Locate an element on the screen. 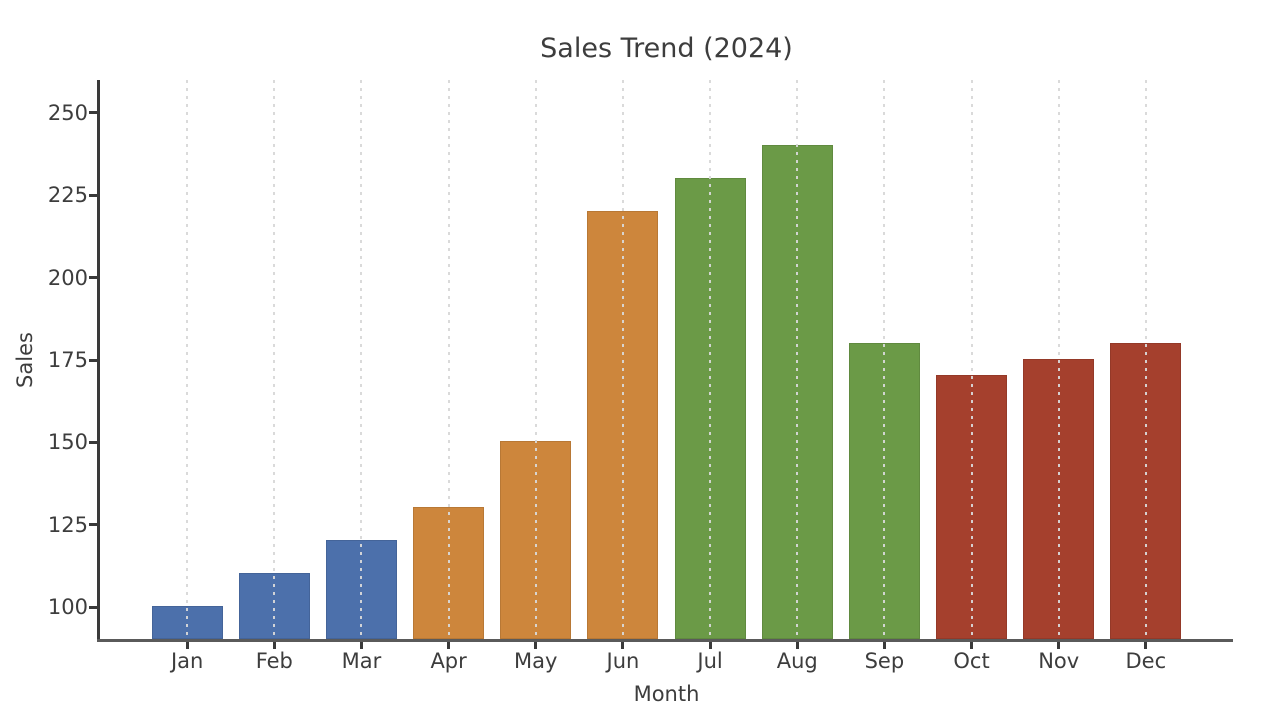 Image resolution: width=1262 pixels, height=718 pixels. gridline-jul is located at coordinates (710, 359).